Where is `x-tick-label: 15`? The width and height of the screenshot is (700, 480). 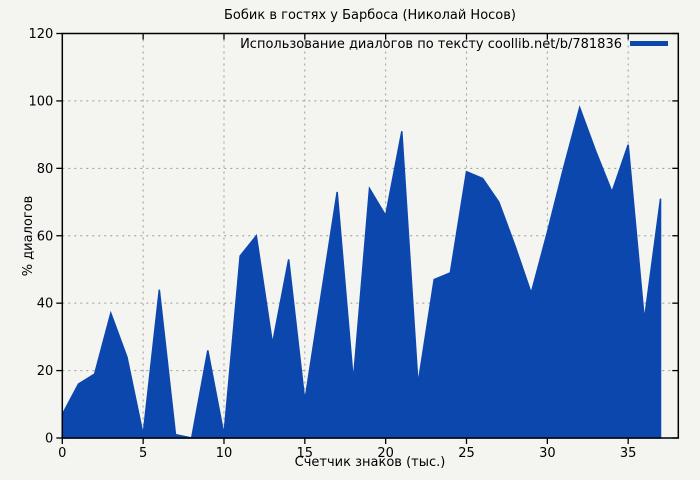 x-tick-label: 15 is located at coordinates (305, 453).